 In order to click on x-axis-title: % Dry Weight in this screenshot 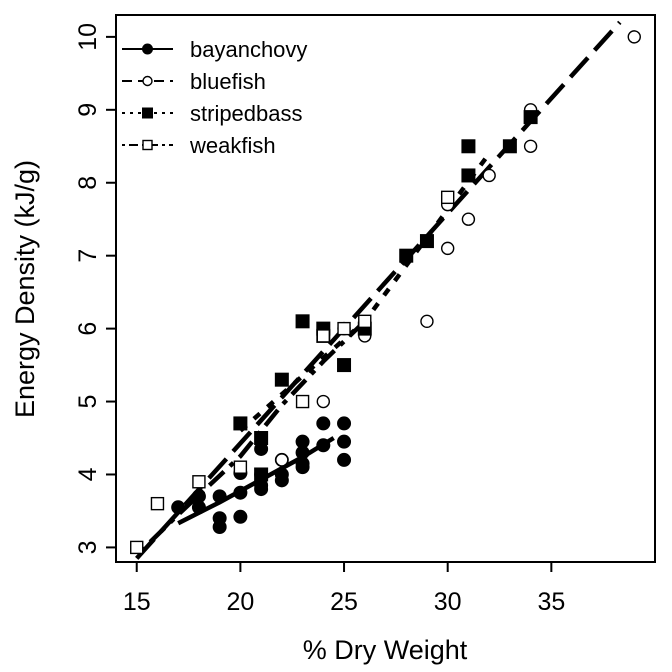, I will do `click(385, 650)`.